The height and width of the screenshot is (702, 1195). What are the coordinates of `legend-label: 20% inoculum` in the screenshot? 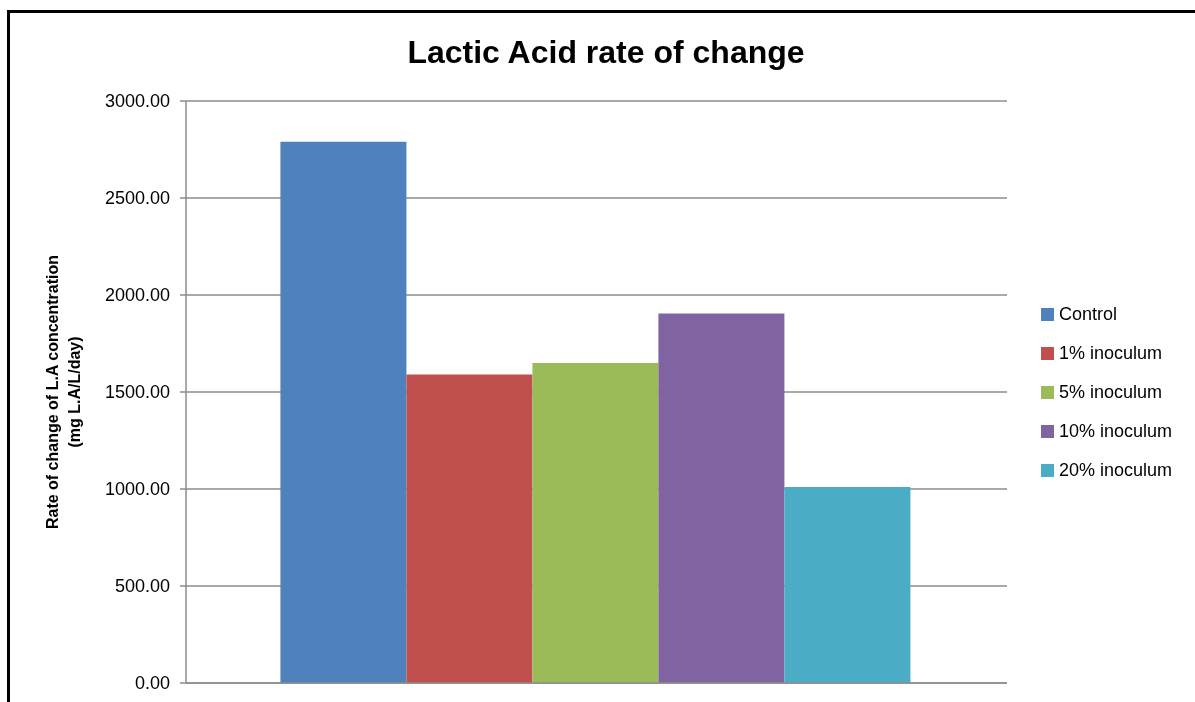 It's located at (1116, 470).